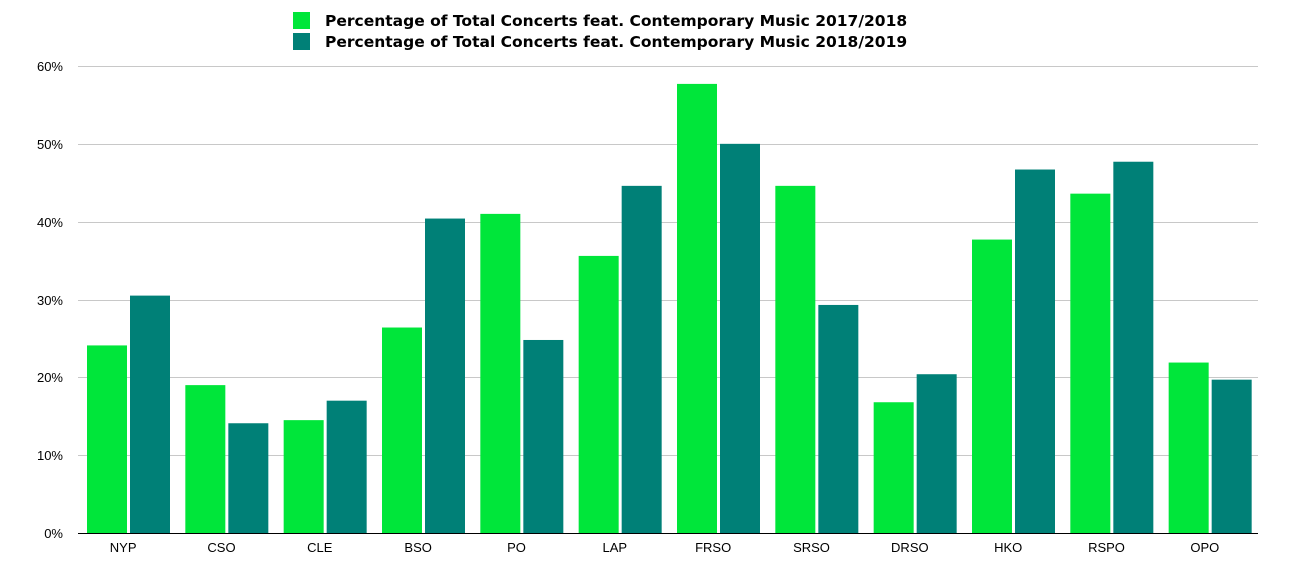 The width and height of the screenshot is (1289, 569). I want to click on y-tick-label: 50%, so click(50, 144).